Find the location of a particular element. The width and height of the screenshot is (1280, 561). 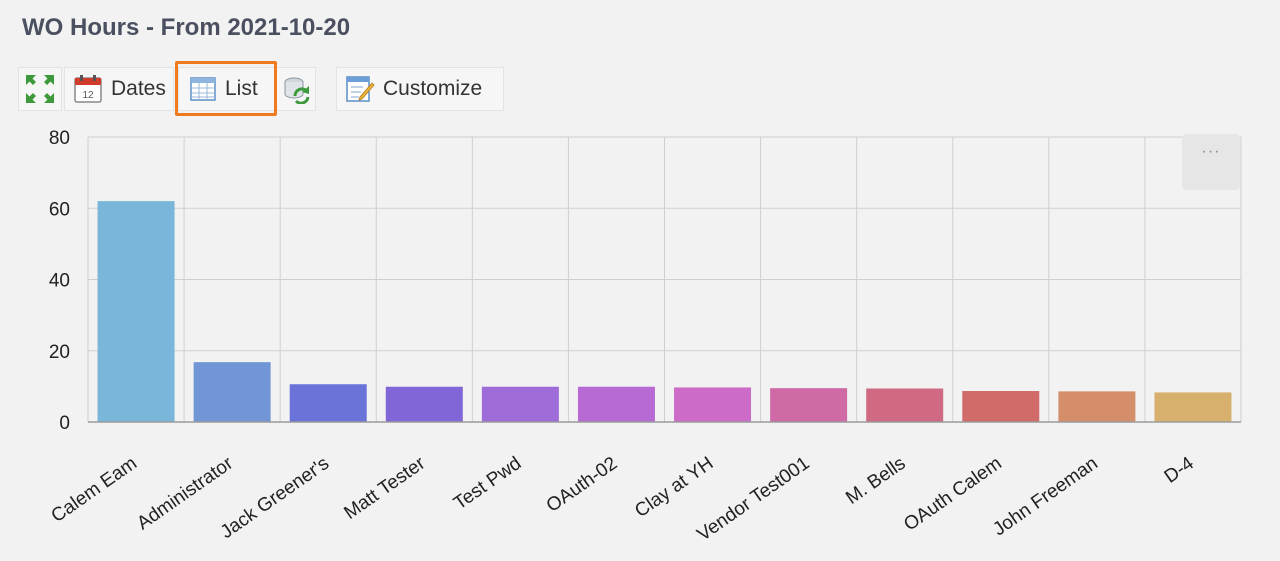

dates-button: 12 Dates is located at coordinates (119, 89).